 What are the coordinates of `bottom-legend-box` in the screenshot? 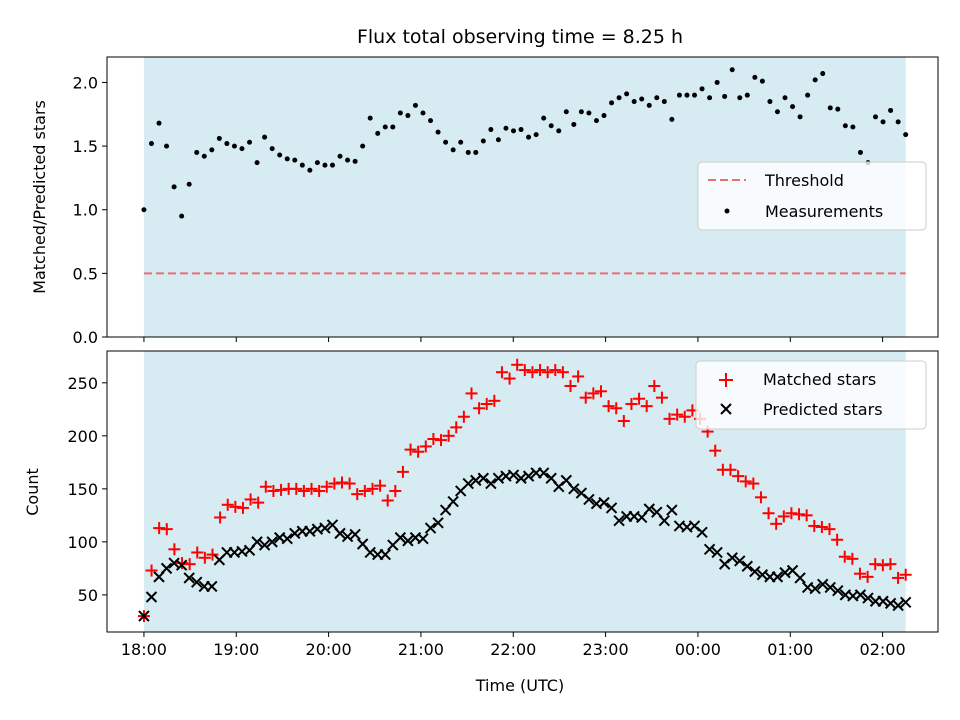 It's located at (811, 395).